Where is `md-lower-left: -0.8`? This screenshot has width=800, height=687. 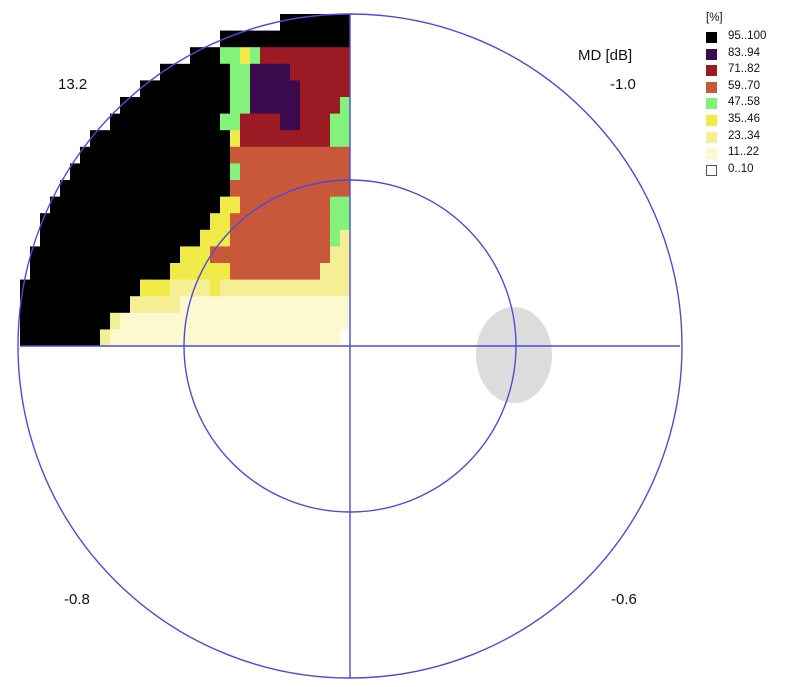 md-lower-left: -0.8 is located at coordinates (77, 599).